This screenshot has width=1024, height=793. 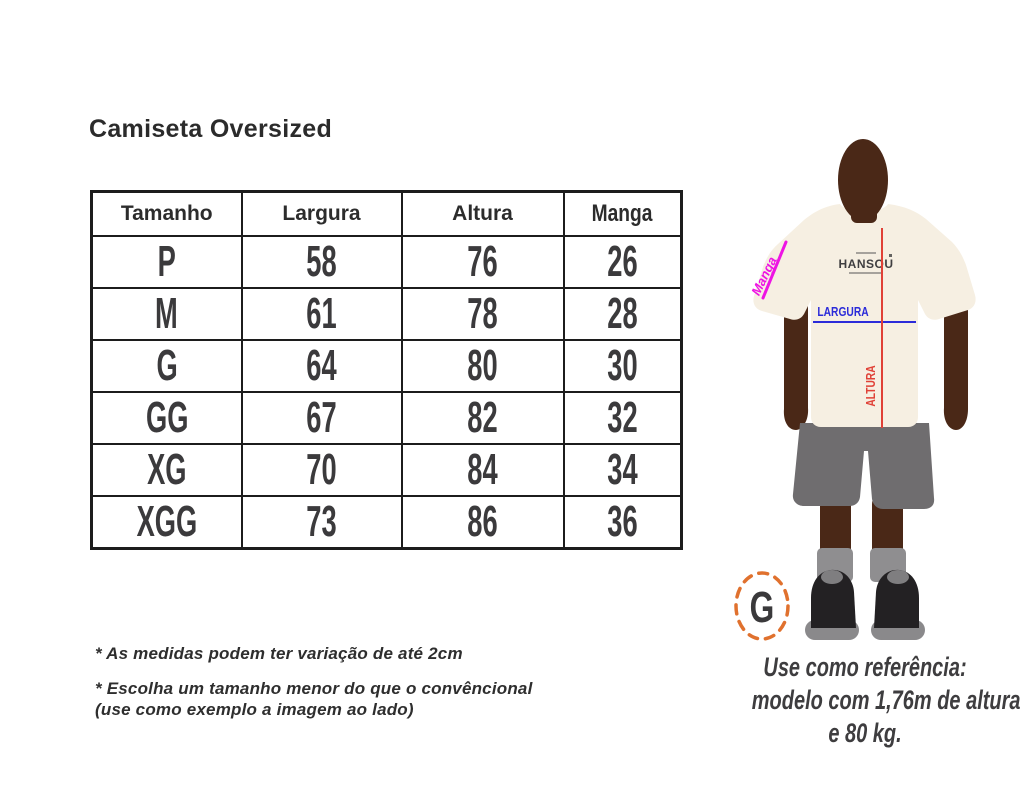 I want to click on header-label: Altura, so click(x=482, y=213).